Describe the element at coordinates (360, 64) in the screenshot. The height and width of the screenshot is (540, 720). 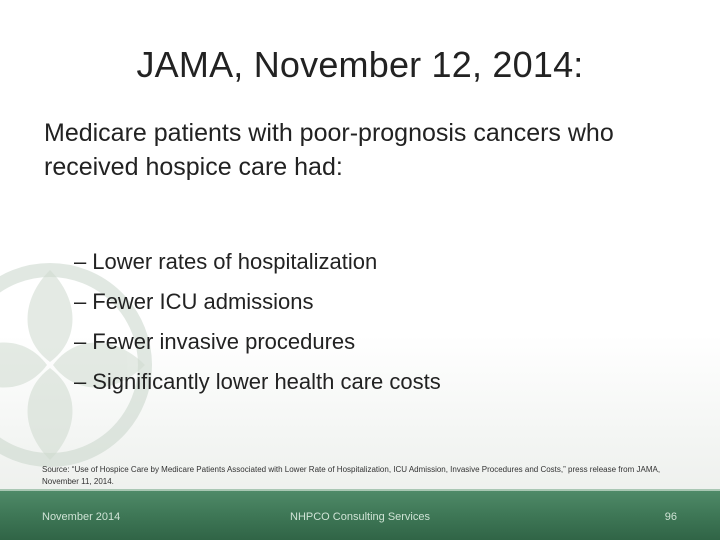
I see `slide-title: JAMA, November 12, 2014:` at that location.